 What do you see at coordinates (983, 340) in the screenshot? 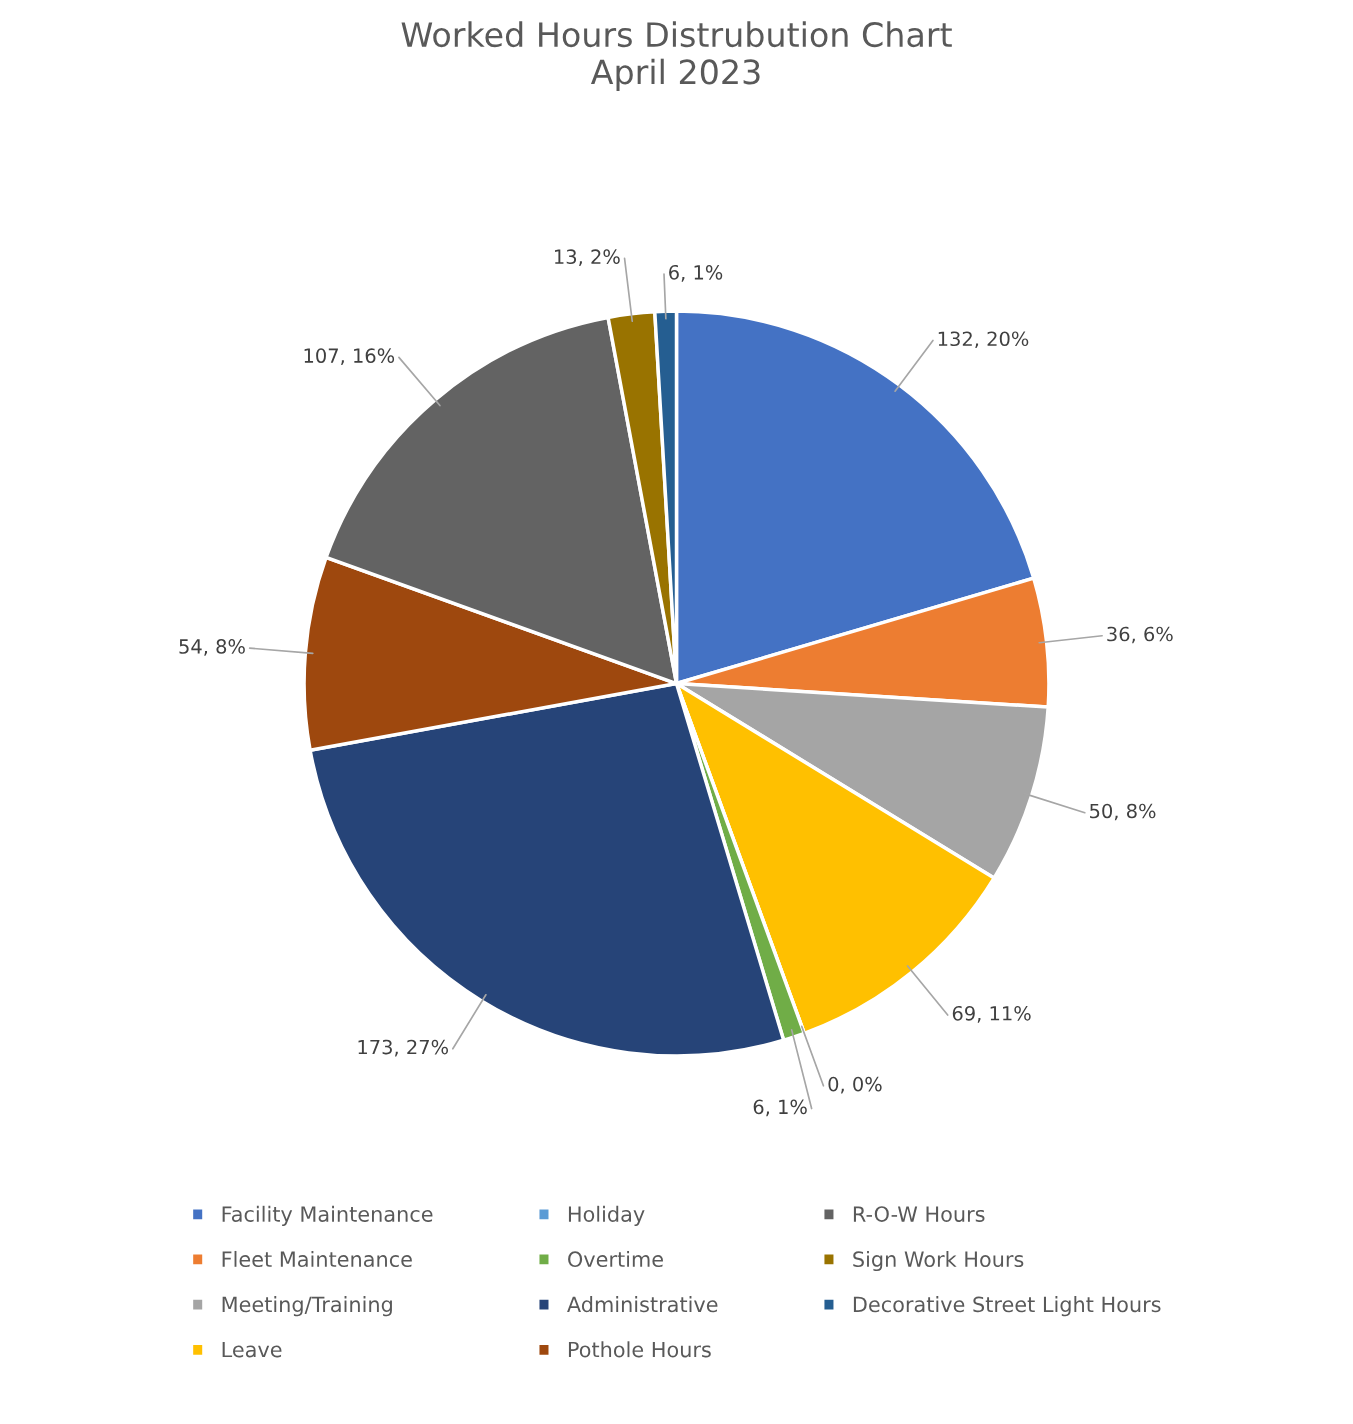
I see `data-label: 132, 20%` at bounding box center [983, 340].